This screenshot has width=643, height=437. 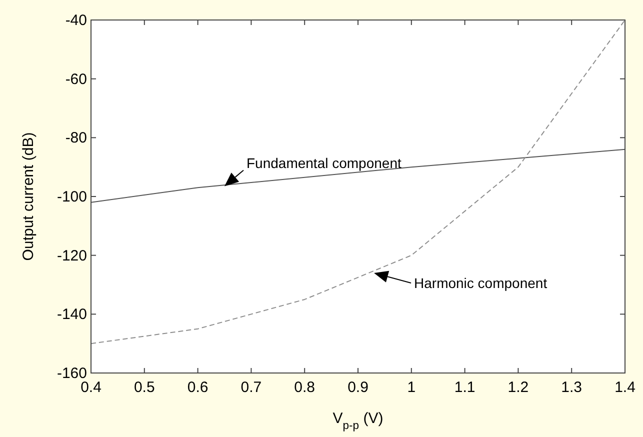 What do you see at coordinates (71, 255) in the screenshot?
I see `y-tick-label: -120` at bounding box center [71, 255].